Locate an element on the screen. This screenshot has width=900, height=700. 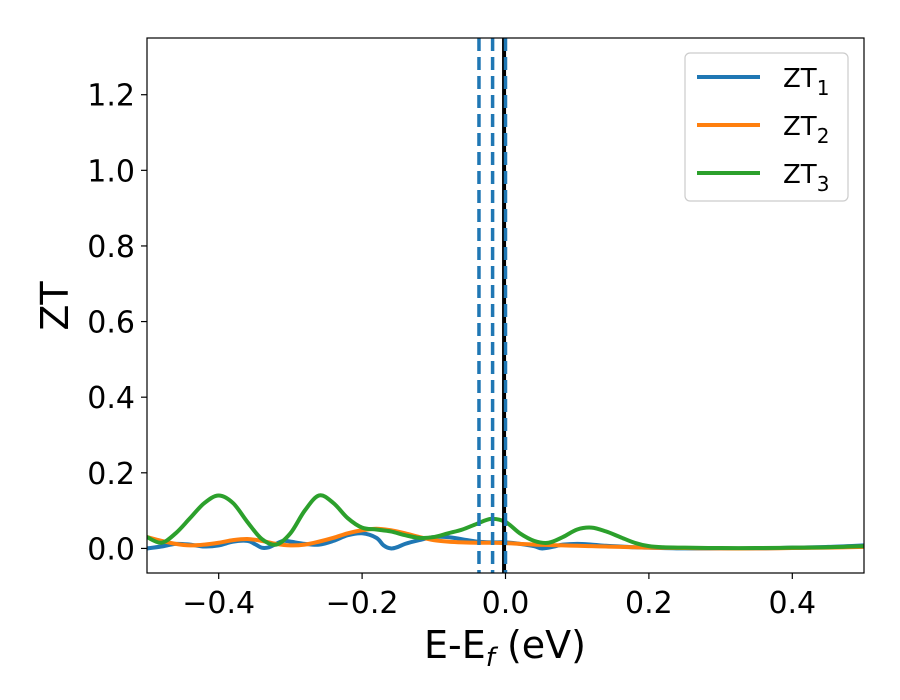
x-tick-label: −0.4 is located at coordinates (218, 603).